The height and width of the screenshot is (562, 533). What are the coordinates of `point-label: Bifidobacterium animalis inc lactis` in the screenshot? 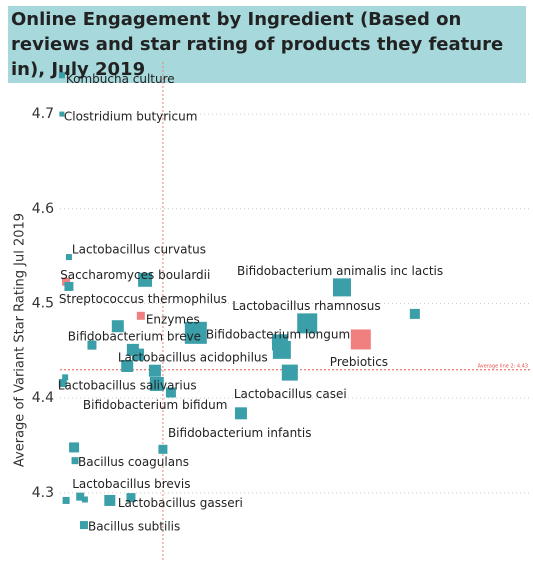 It's located at (340, 271).